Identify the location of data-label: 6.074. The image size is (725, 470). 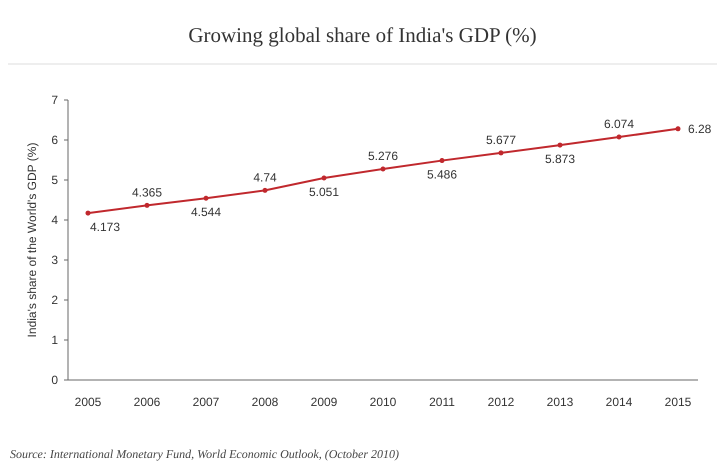
(619, 124).